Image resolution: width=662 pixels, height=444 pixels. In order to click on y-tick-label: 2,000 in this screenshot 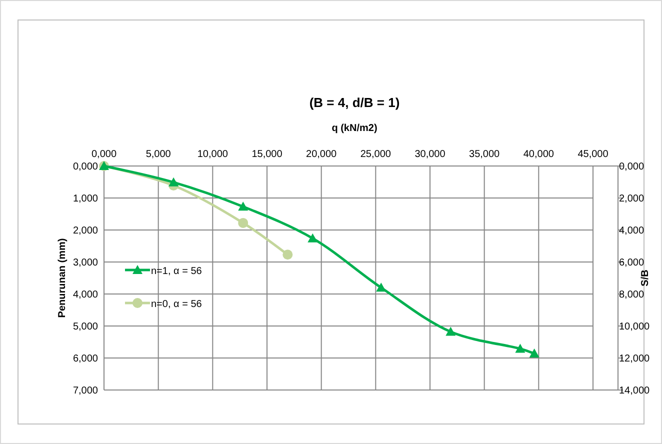, I will do `click(85, 231)`.